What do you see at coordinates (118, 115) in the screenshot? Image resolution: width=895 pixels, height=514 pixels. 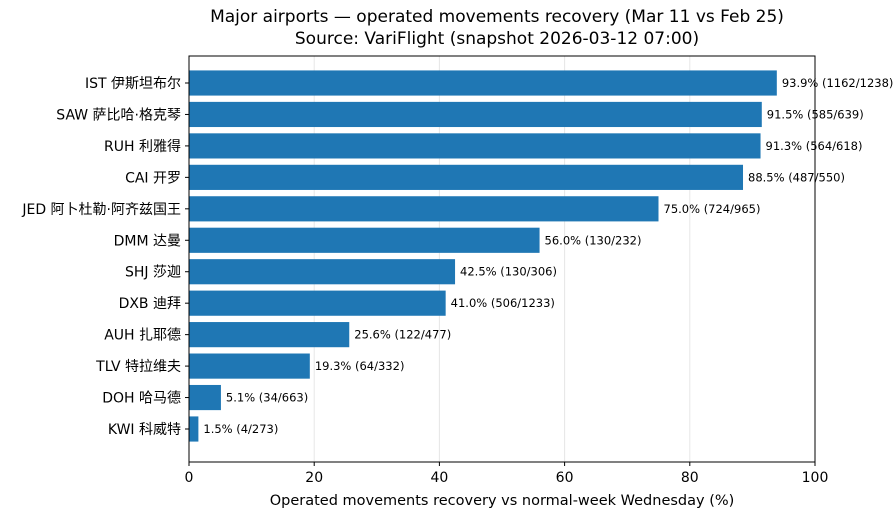 I see `category-label: SAW 萨比哈·格克琴` at bounding box center [118, 115].